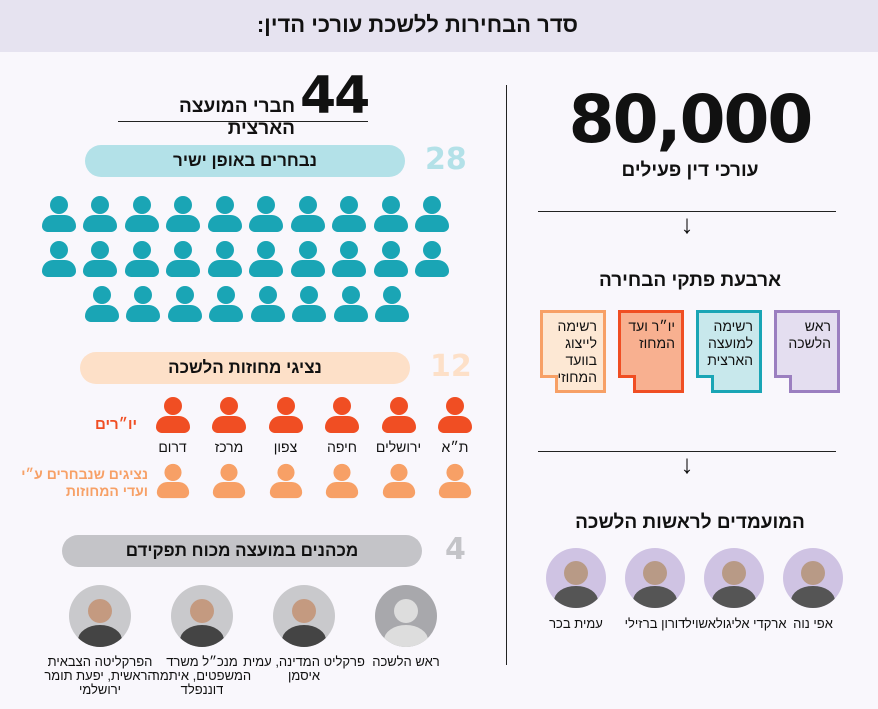 The height and width of the screenshot is (709, 878). What do you see at coordinates (576, 623) in the screenshot?
I see `candidate-name: עמית בכר` at bounding box center [576, 623].